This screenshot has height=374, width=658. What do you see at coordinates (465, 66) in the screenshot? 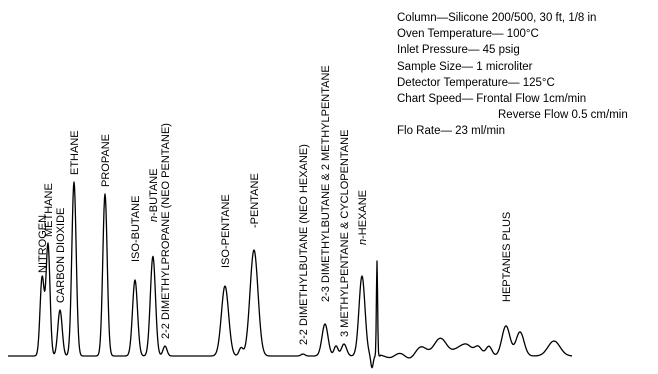
I see `sample-size-condition: Sample Size— 1 microliter` at bounding box center [465, 66].